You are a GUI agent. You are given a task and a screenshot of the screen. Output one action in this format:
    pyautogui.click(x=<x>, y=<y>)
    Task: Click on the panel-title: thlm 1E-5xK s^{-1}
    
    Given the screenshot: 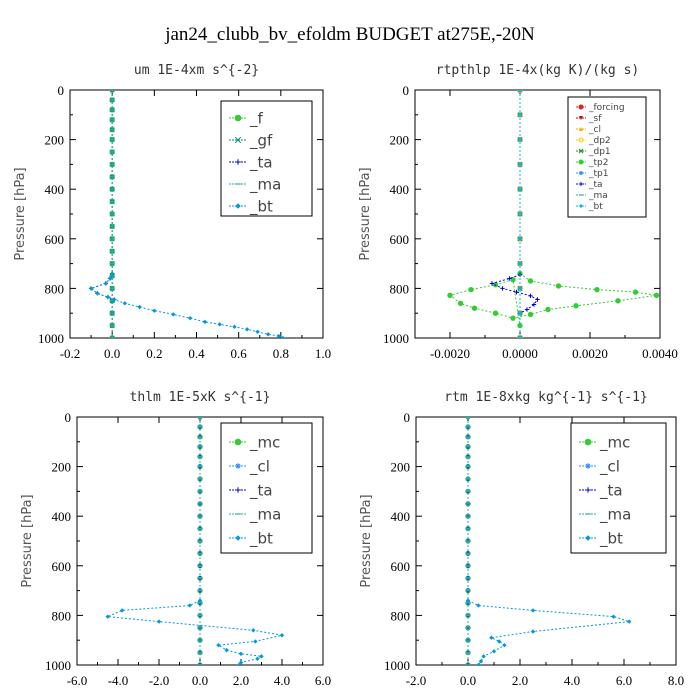 What is the action you would take?
    pyautogui.click(x=200, y=397)
    